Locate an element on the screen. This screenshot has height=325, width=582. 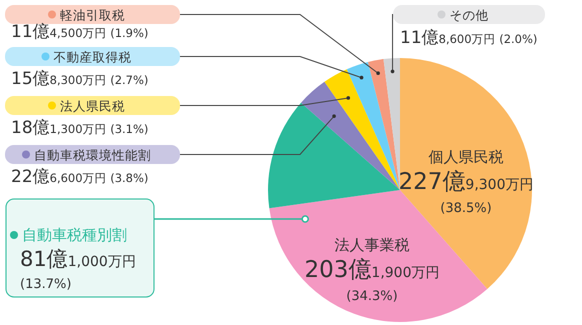
slice-label: 個人県民税 is located at coordinates (466, 157).